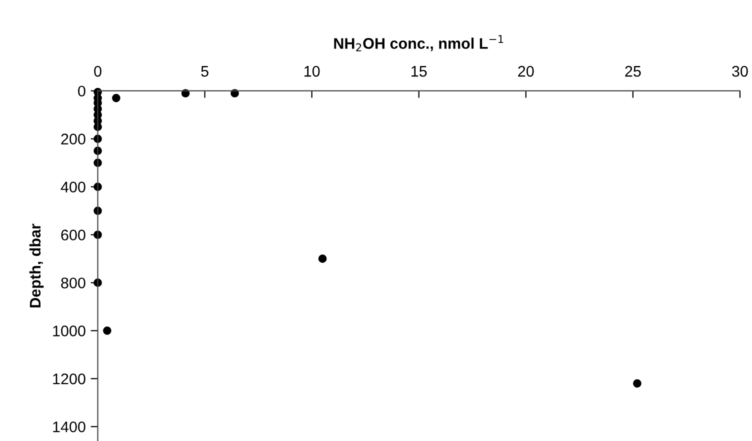 This screenshot has height=441, width=752. I want to click on y-tick-label: 400, so click(73, 187).